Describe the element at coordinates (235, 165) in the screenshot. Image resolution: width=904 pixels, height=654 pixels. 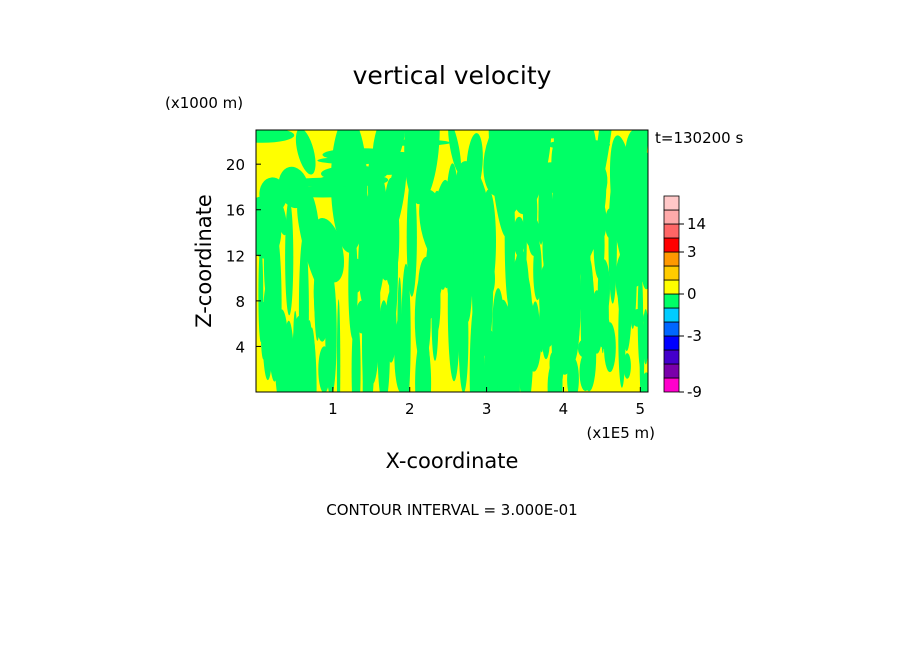
I see `y-tick-label: 20` at that location.